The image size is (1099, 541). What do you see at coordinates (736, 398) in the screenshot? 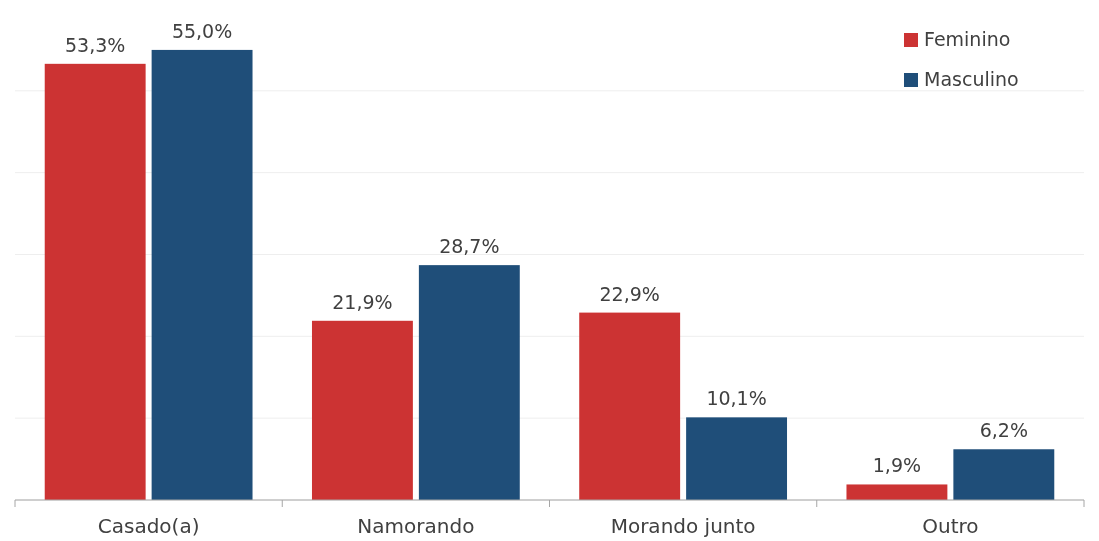
I see `data-label: 10,1%` at bounding box center [736, 398].